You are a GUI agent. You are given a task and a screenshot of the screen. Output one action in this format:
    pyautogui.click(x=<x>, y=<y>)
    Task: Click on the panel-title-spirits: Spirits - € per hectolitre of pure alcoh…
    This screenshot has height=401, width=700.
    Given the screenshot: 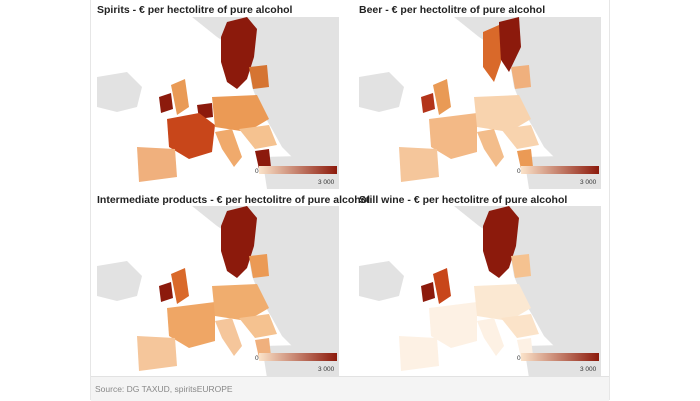 What is the action you would take?
    pyautogui.click(x=195, y=10)
    